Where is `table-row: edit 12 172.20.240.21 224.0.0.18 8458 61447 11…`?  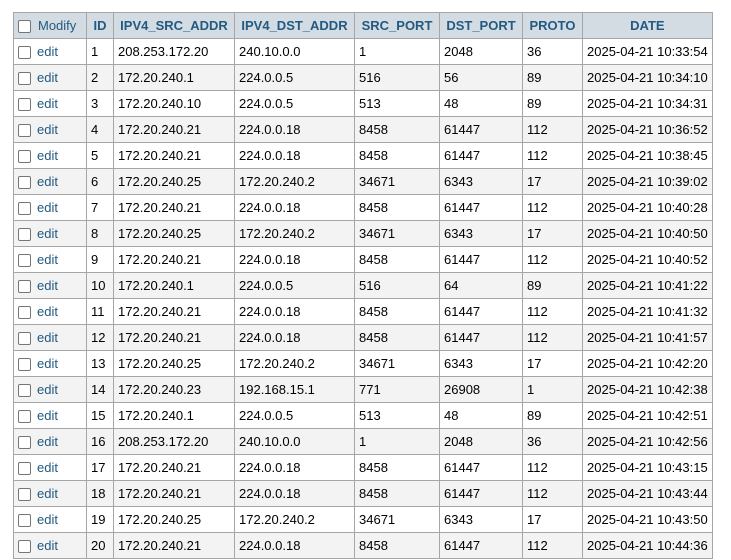 table-row: edit 12 172.20.240.21 224.0.0.18 8458 61447 11… is located at coordinates (363, 337).